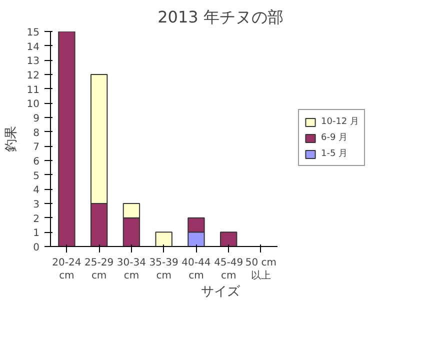 The height and width of the screenshot is (341, 433). I want to click on x-tick-label: 30-34 cm, so click(131, 270).